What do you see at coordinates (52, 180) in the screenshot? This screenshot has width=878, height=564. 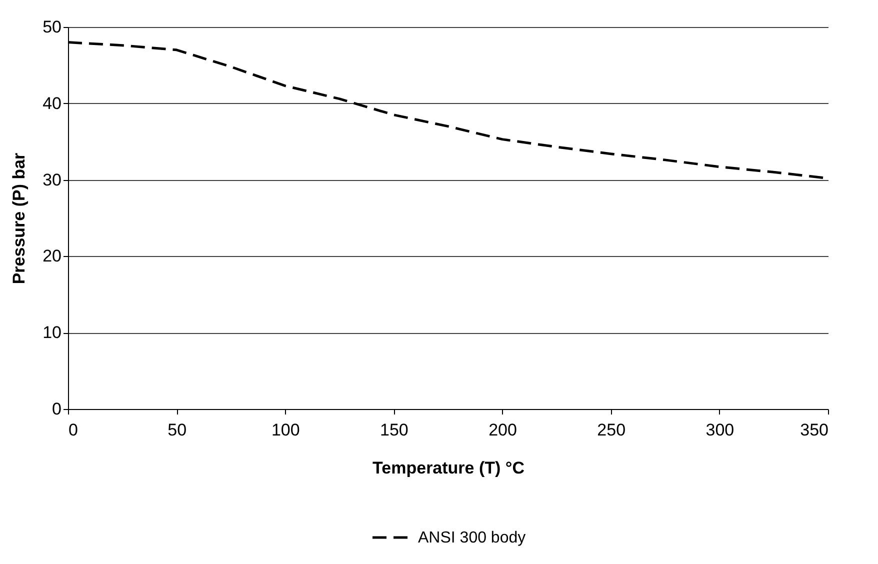 I see `y-tick-label: 30` at bounding box center [52, 180].